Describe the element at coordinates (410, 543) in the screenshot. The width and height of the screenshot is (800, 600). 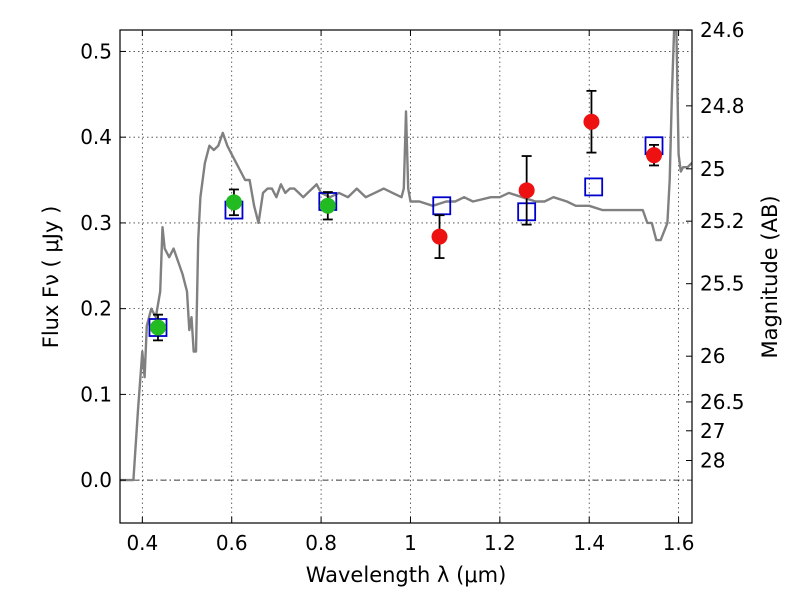
I see `x-tick-label: 1` at that location.